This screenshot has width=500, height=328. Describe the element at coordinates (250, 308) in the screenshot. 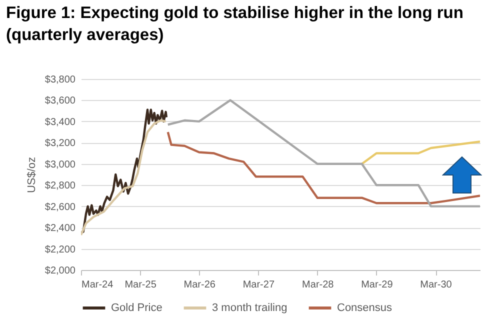

I see `legend-label: 3 month trailing` at that location.